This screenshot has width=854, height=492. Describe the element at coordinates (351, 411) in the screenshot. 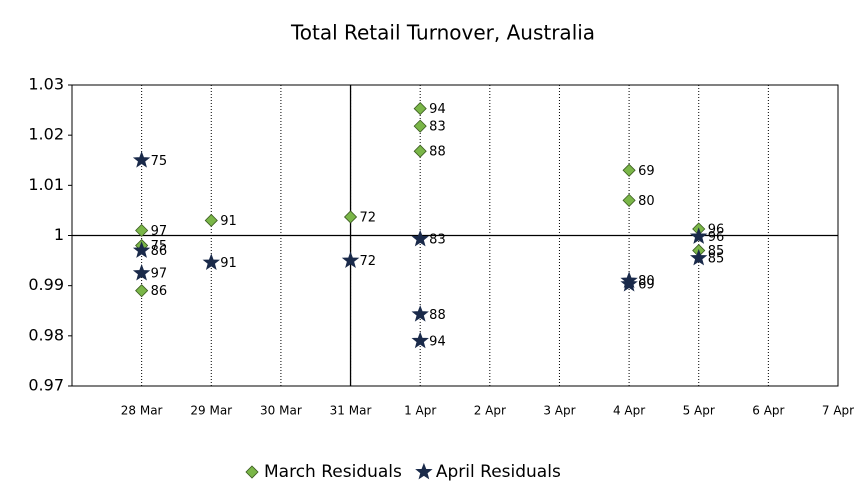

I see `x-tick-label: 31 Mar` at that location.